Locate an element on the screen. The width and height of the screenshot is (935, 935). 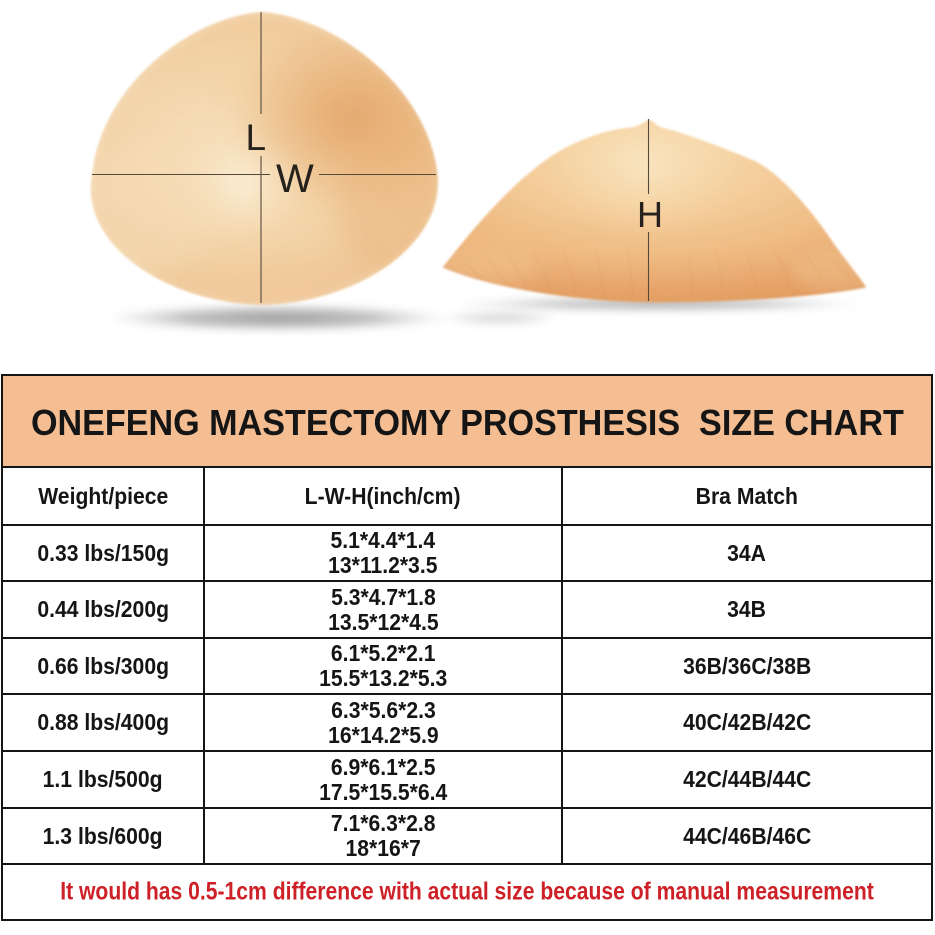
svg-text: L is located at coordinates (256, 137).